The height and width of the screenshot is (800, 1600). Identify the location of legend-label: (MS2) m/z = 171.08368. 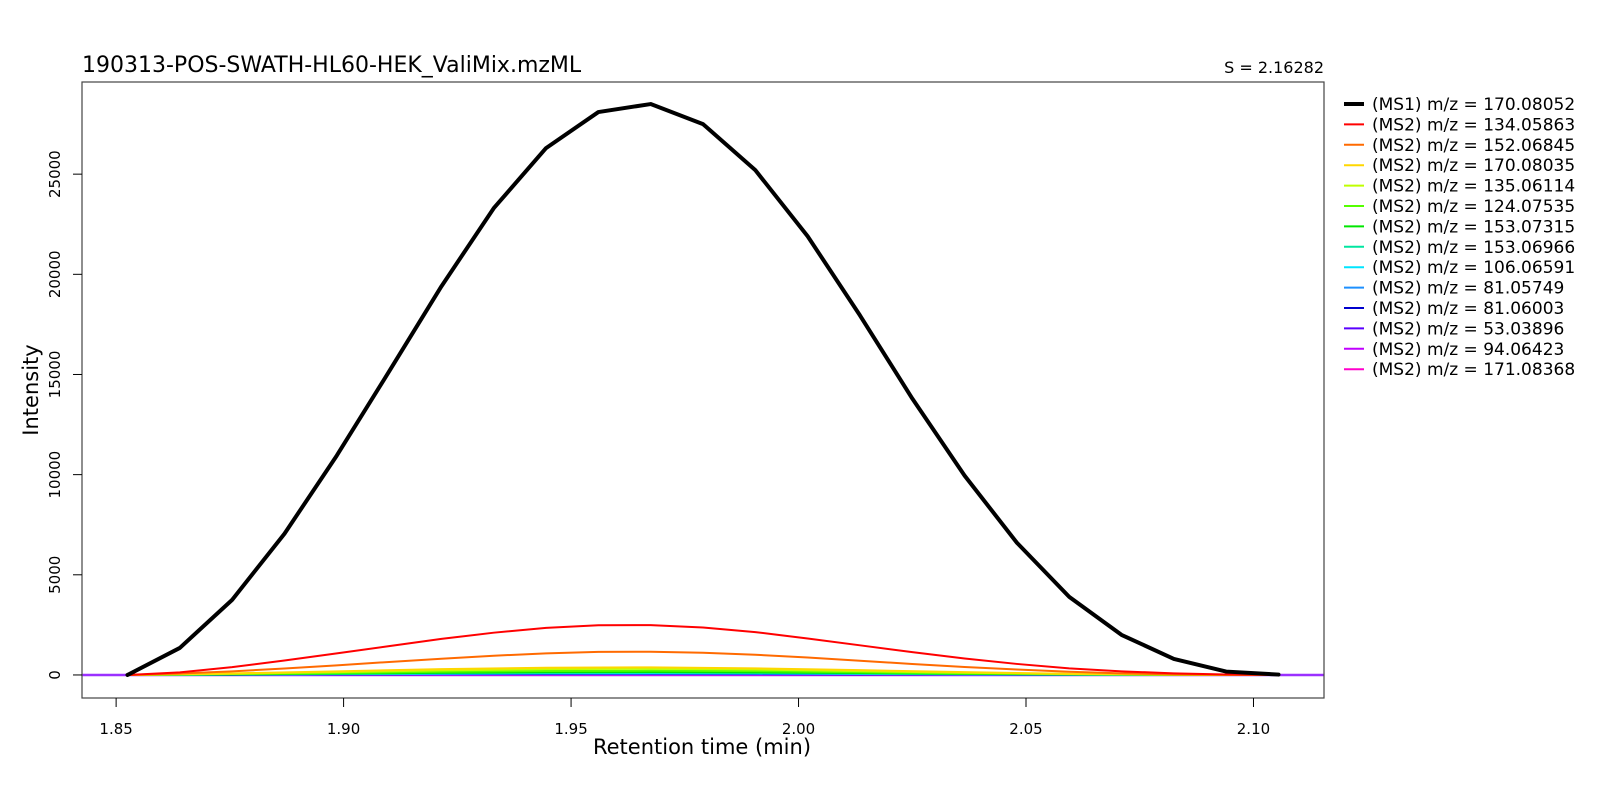
(1473, 370).